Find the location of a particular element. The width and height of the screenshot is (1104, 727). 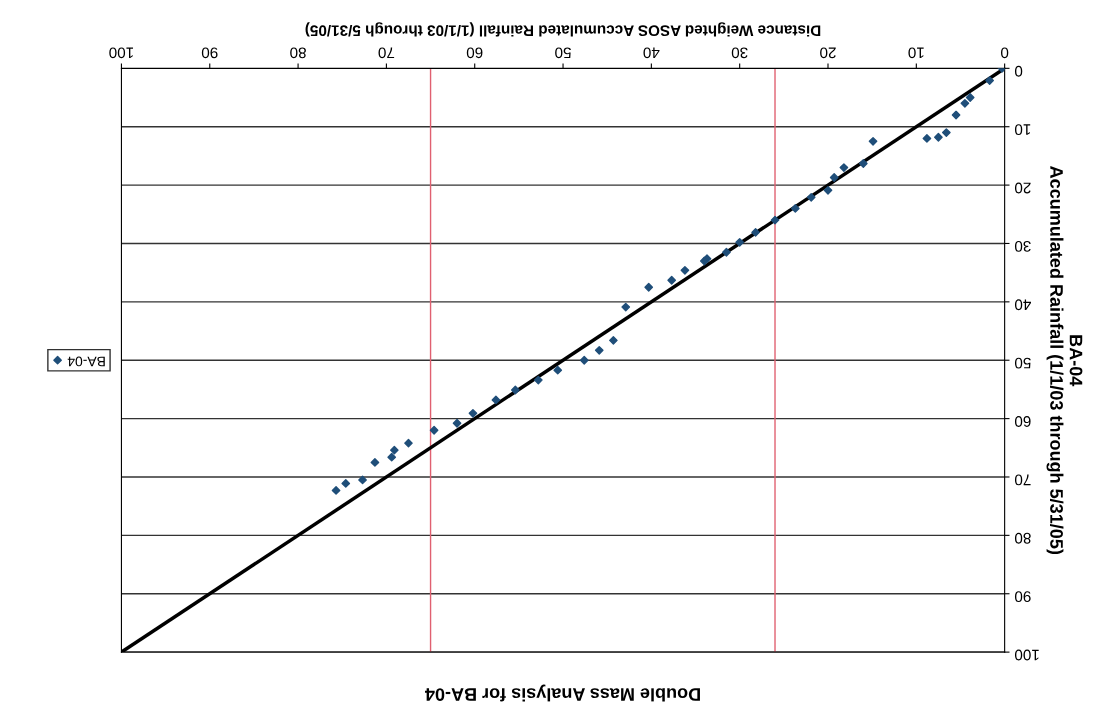

x-tick-label: 20 is located at coordinates (828, 53).